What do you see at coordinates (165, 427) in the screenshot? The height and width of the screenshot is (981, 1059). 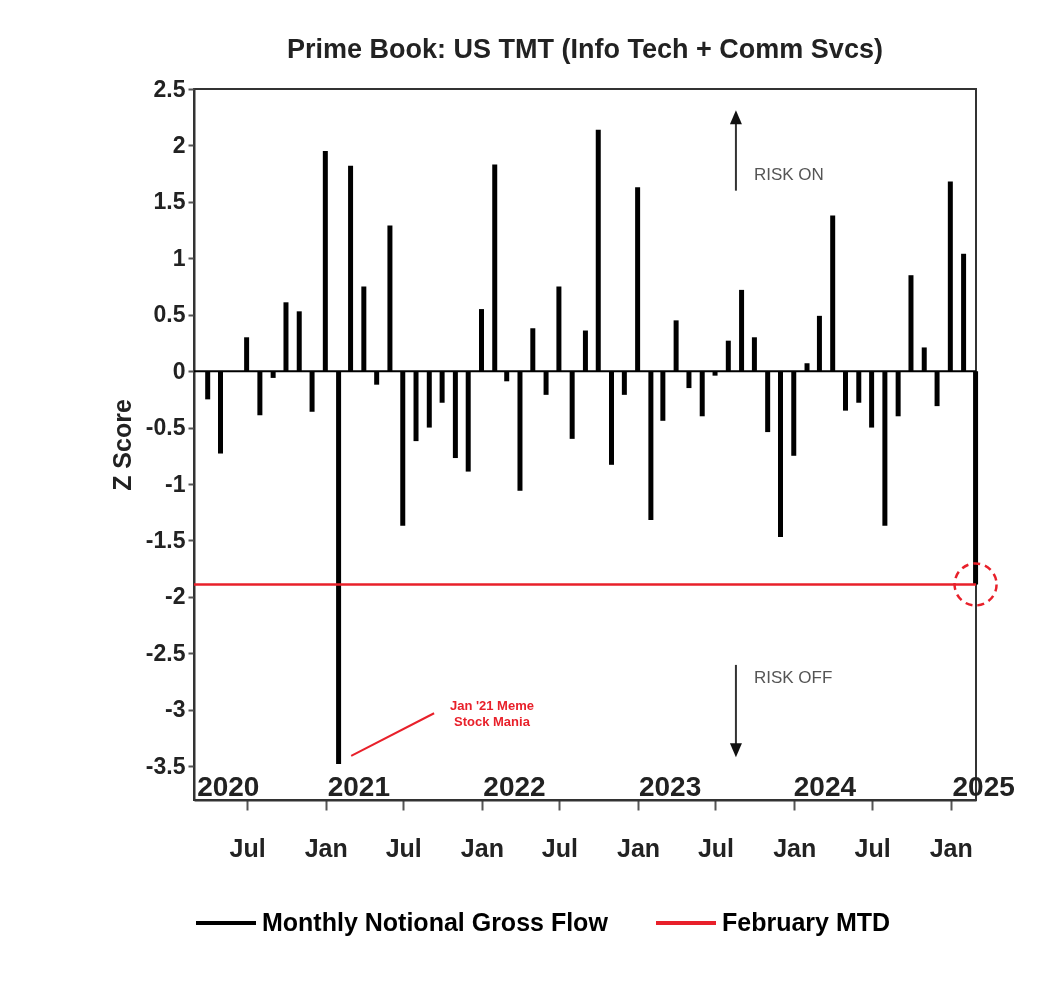 I see `y-tick-label: -0.5` at bounding box center [165, 427].